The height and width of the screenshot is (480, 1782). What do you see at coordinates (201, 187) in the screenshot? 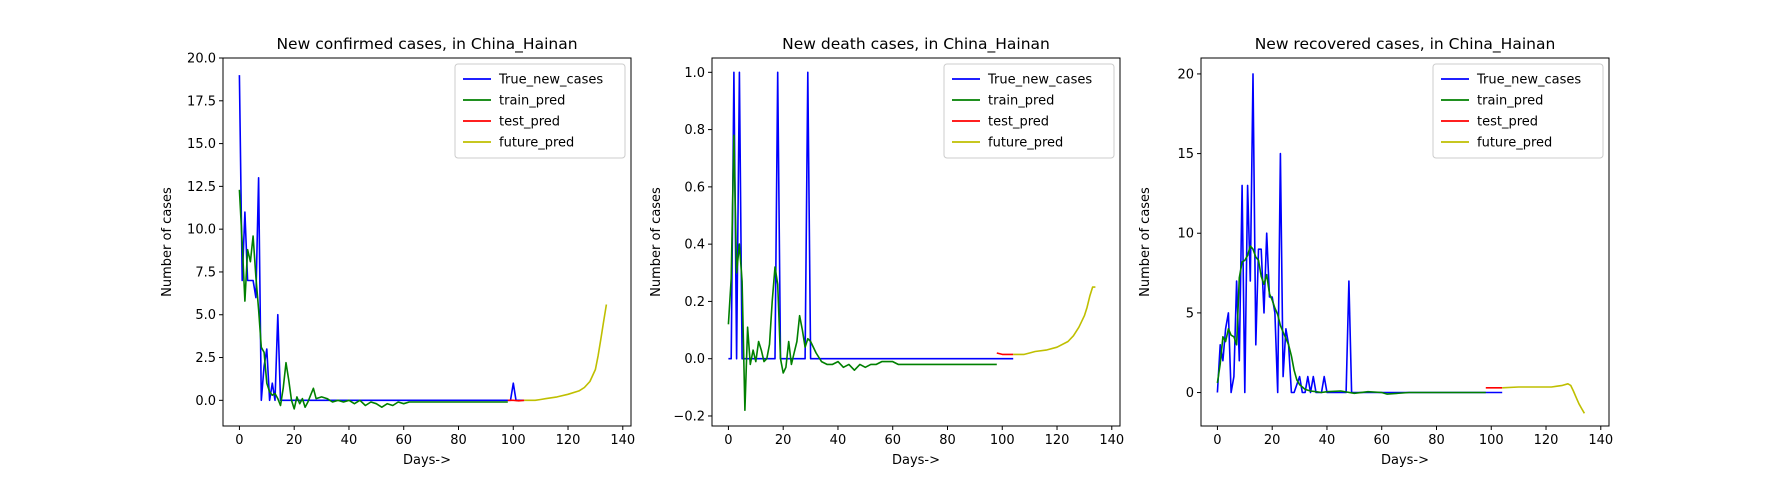
I see `y-tick-label: 12.5` at bounding box center [201, 187].